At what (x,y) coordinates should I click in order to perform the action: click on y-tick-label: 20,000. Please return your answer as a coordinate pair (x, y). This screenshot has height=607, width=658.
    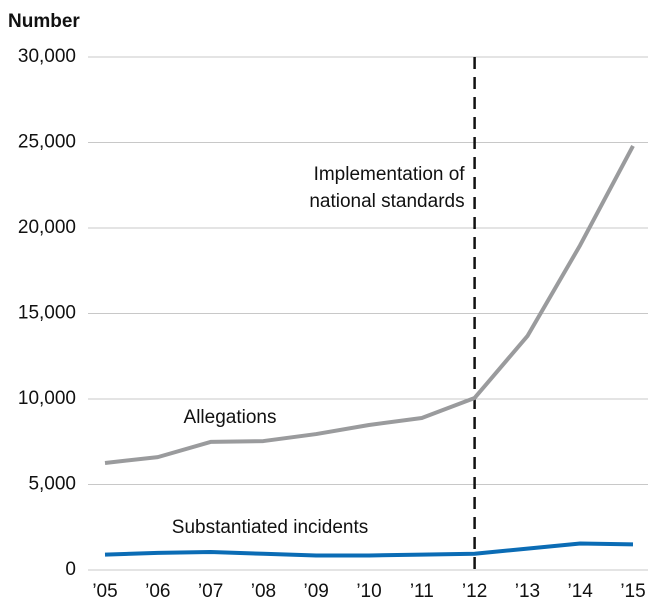
    Looking at the image, I should click on (47, 227).